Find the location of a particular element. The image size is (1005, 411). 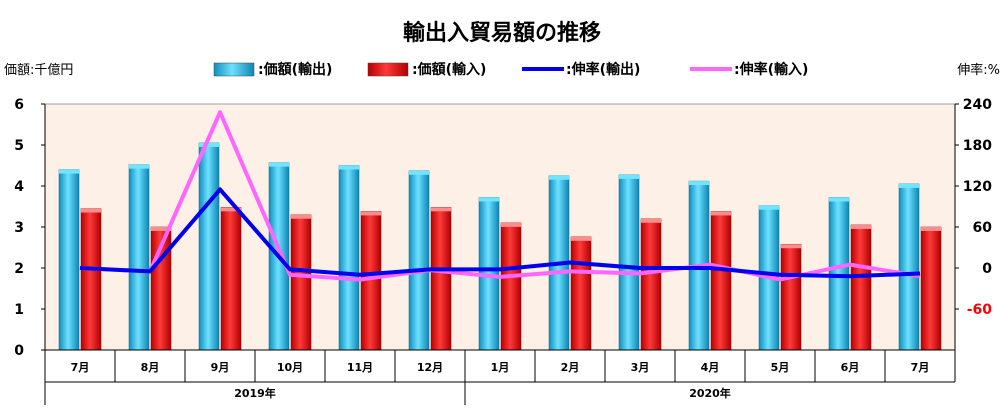

legend-label: :価額(輸入) is located at coordinates (449, 69).